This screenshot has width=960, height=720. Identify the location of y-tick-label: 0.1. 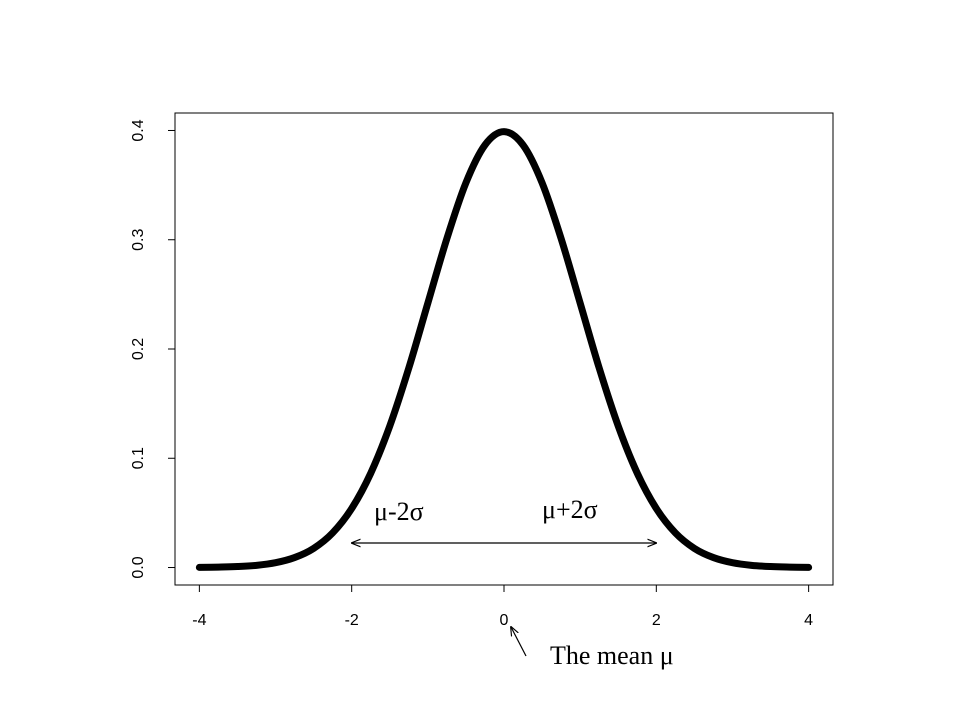
(138, 458).